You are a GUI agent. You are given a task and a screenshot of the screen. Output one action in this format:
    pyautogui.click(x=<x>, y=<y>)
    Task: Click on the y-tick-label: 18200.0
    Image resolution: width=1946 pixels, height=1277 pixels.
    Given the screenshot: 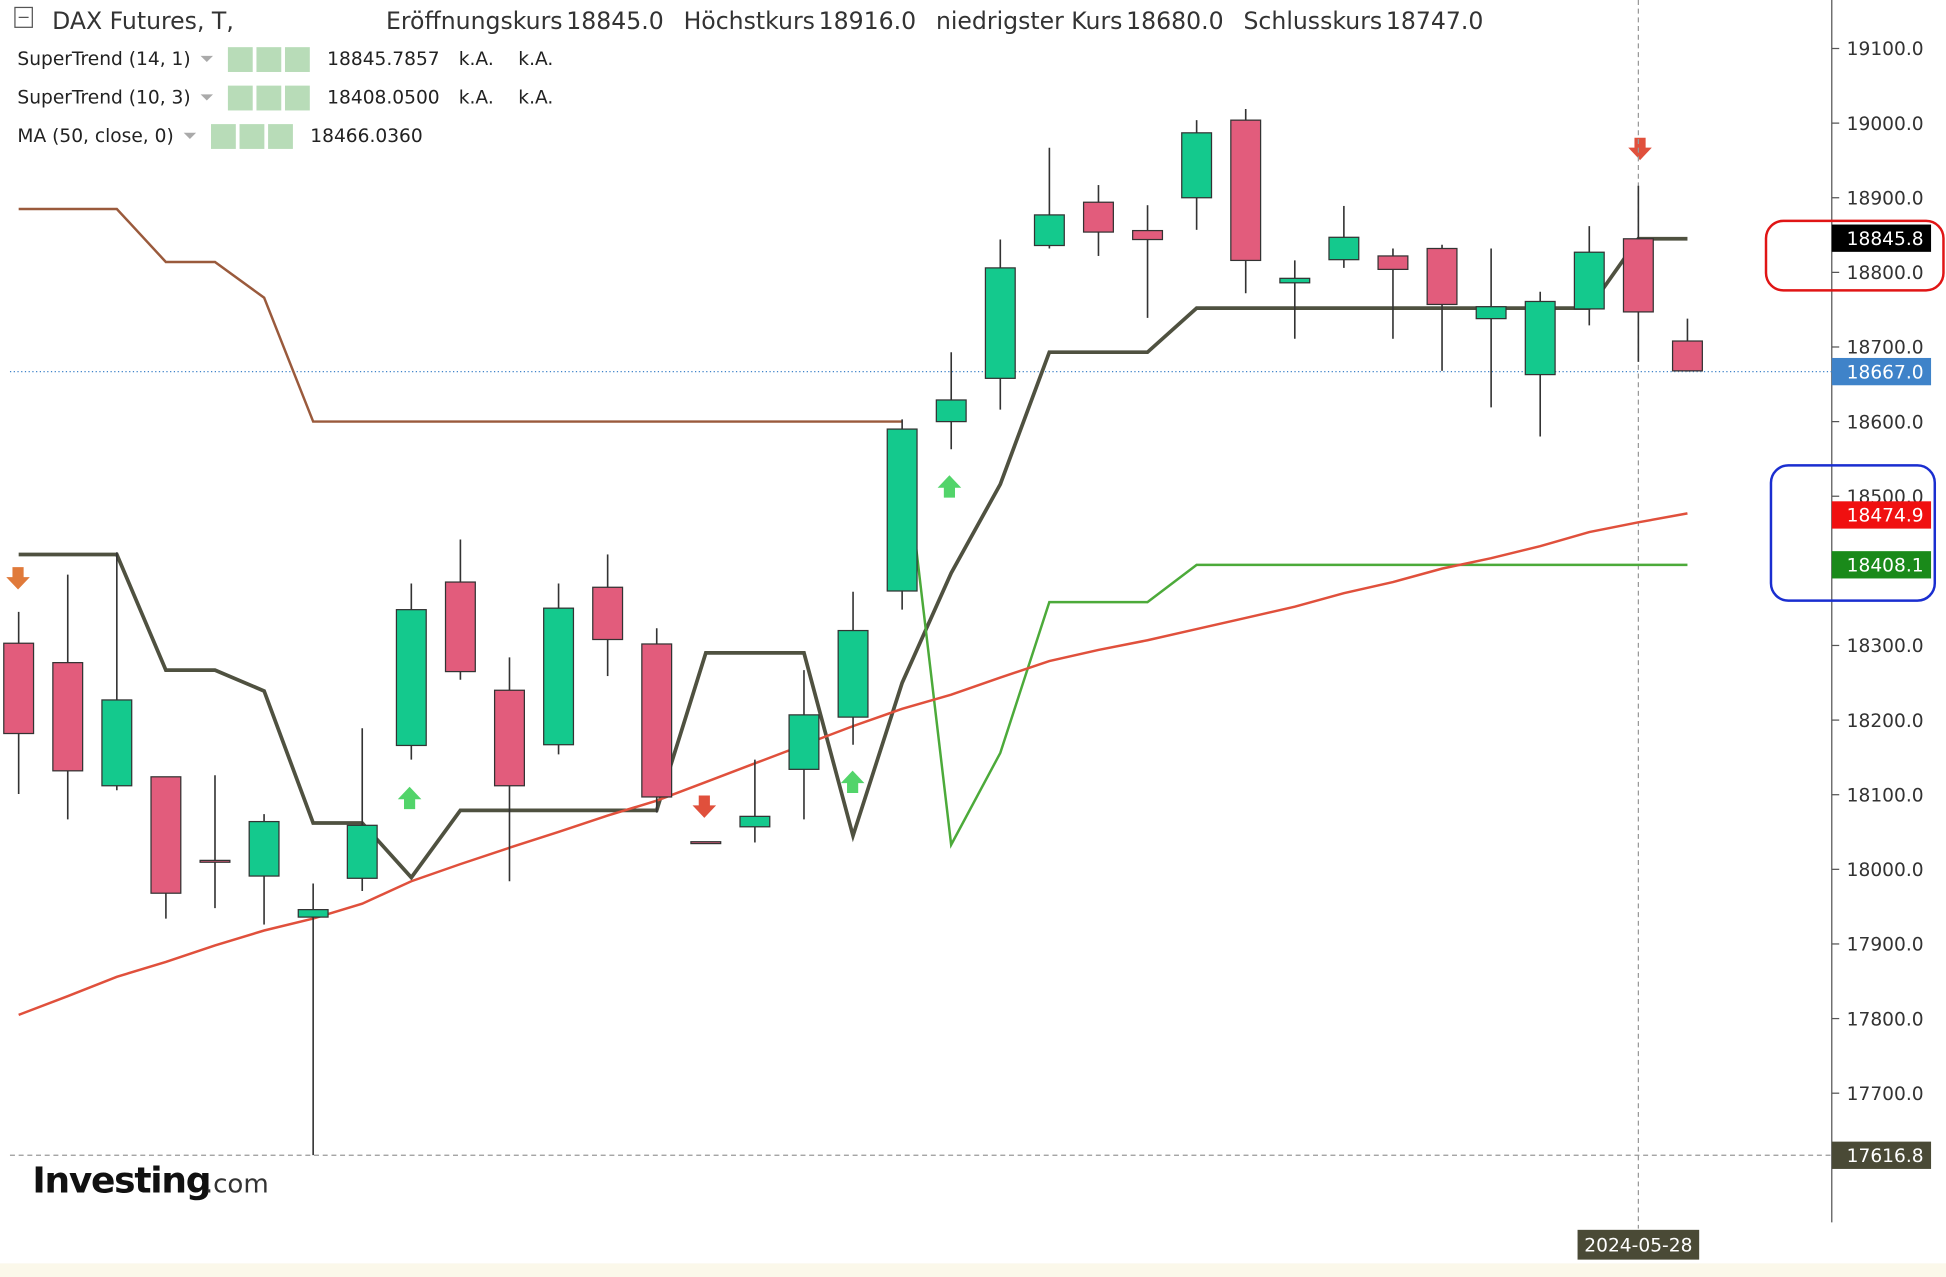 What is the action you would take?
    pyautogui.click(x=1885, y=721)
    